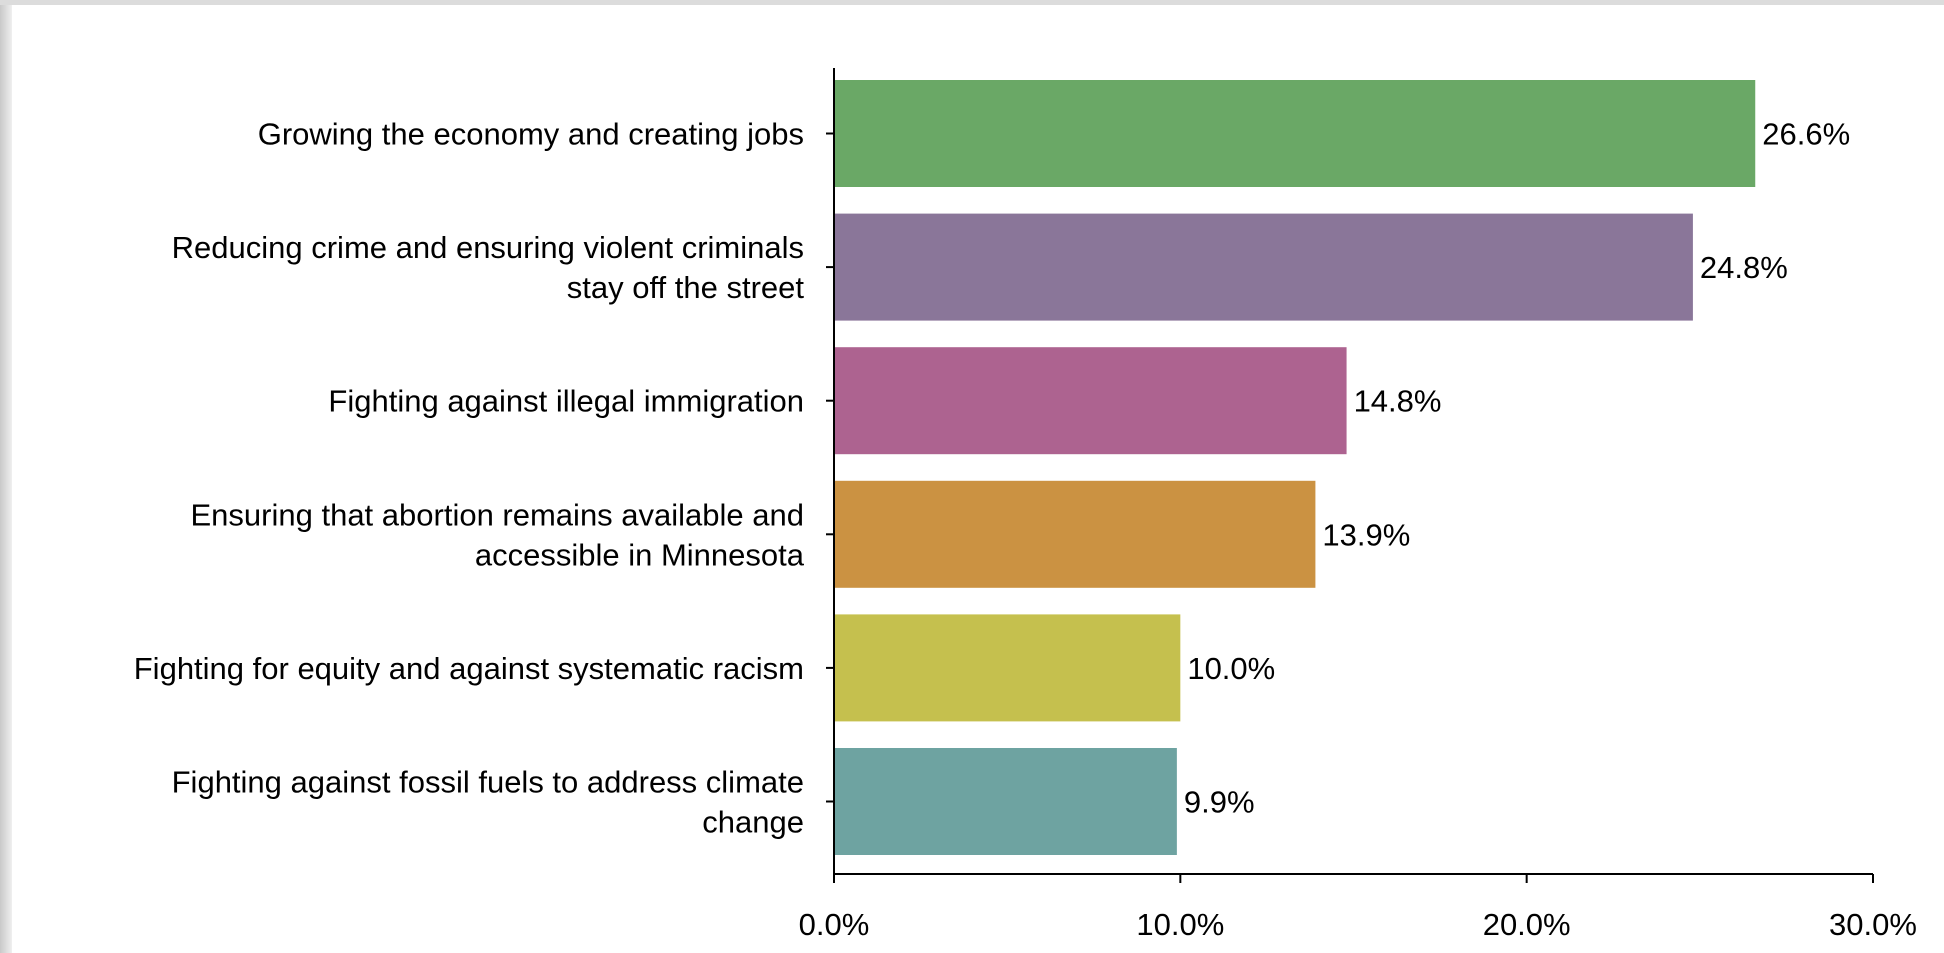  Describe the element at coordinates (1873, 924) in the screenshot. I see `x-tick-label: 30.0%` at that location.